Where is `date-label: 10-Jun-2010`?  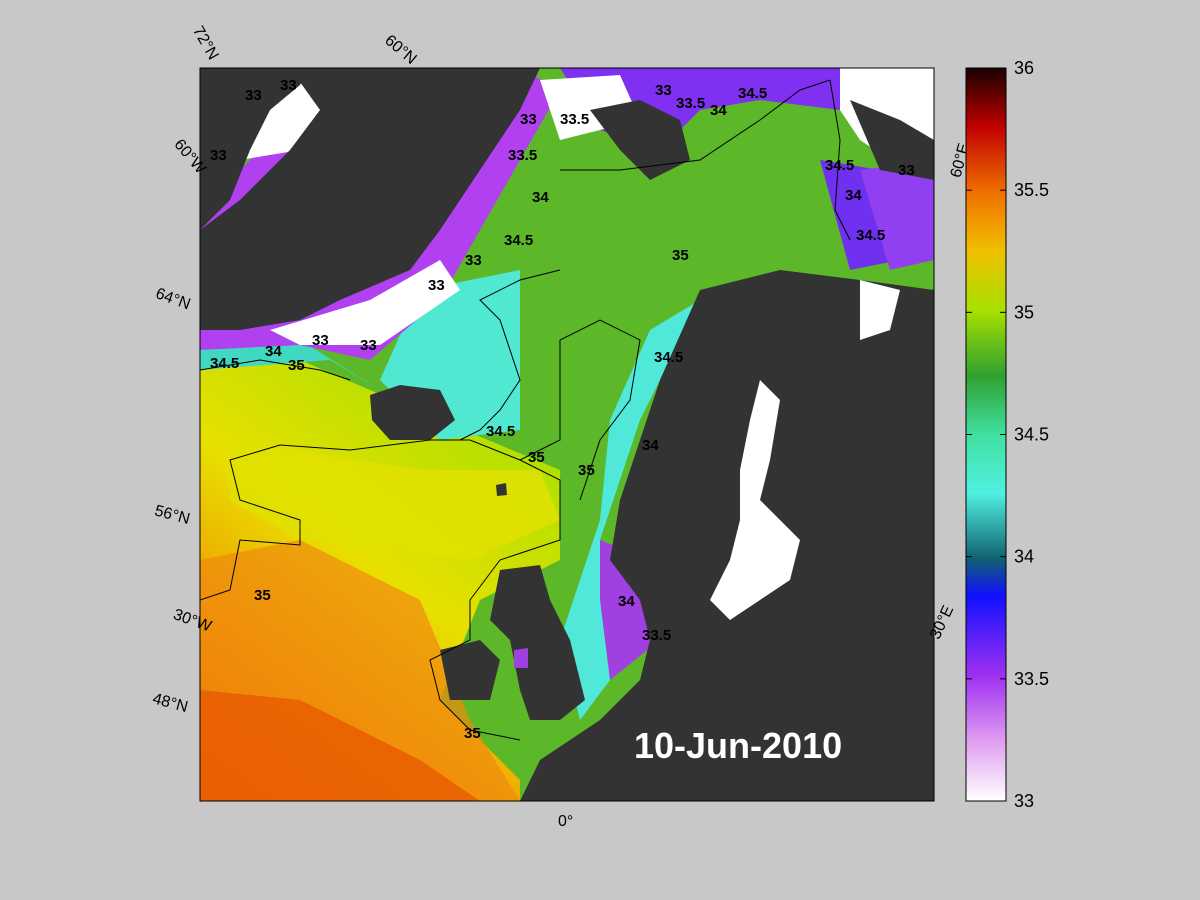
date-label: 10-Jun-2010 is located at coordinates (738, 745).